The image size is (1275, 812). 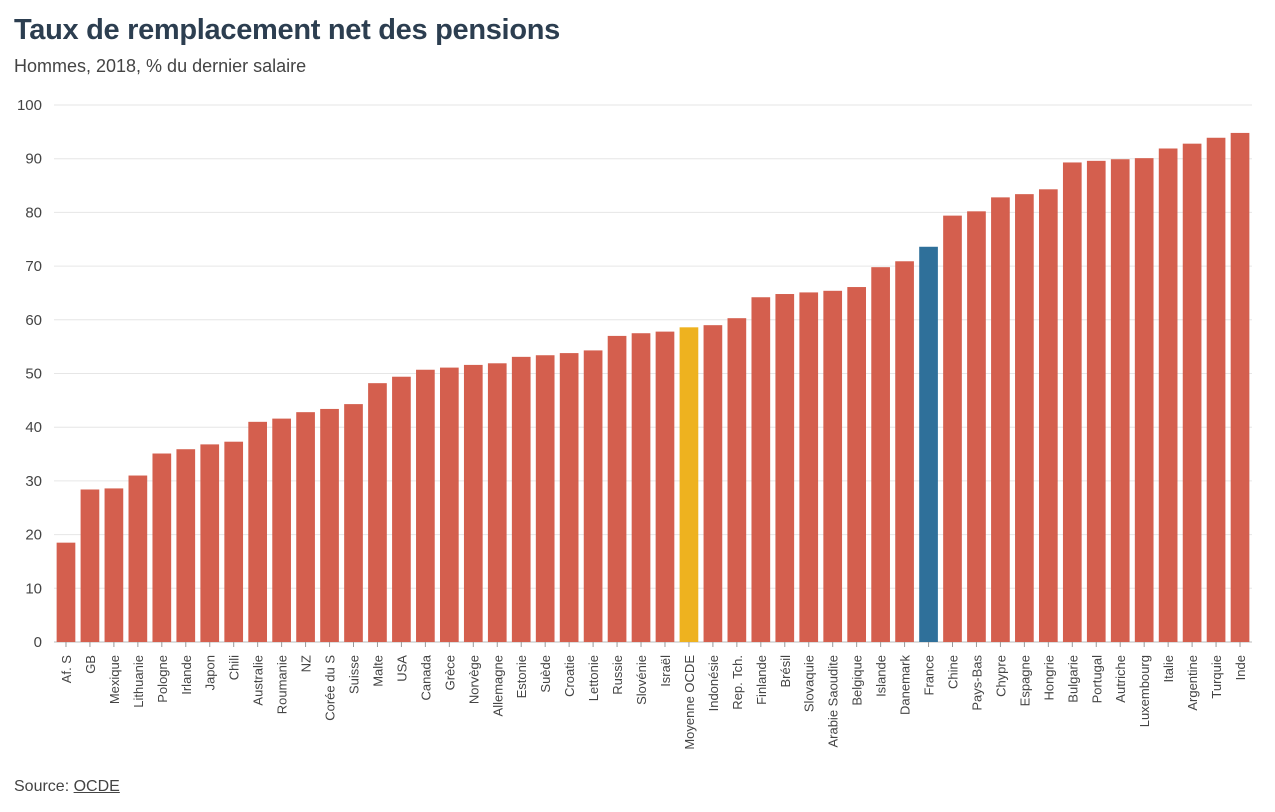 I want to click on x-tick-label: USA, so click(x=401, y=668).